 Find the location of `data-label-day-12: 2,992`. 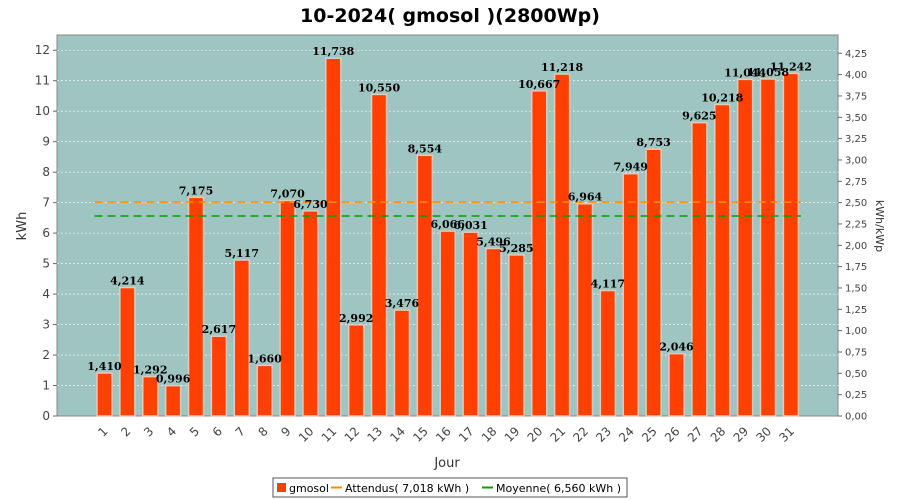

data-label-day-12: 2,992 is located at coordinates (356, 318).